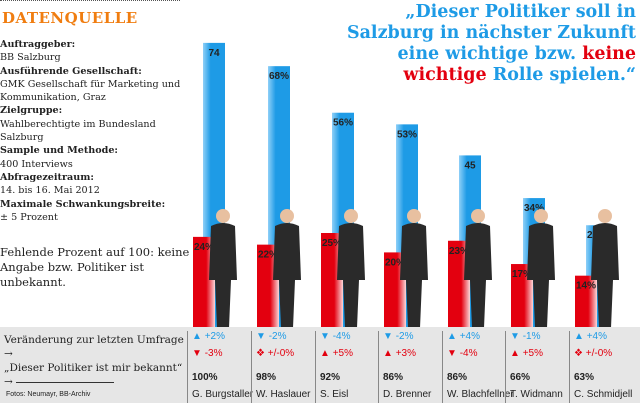  Describe the element at coordinates (334, 394) in the screenshot. I see `politician-name: S. Eisl` at that location.